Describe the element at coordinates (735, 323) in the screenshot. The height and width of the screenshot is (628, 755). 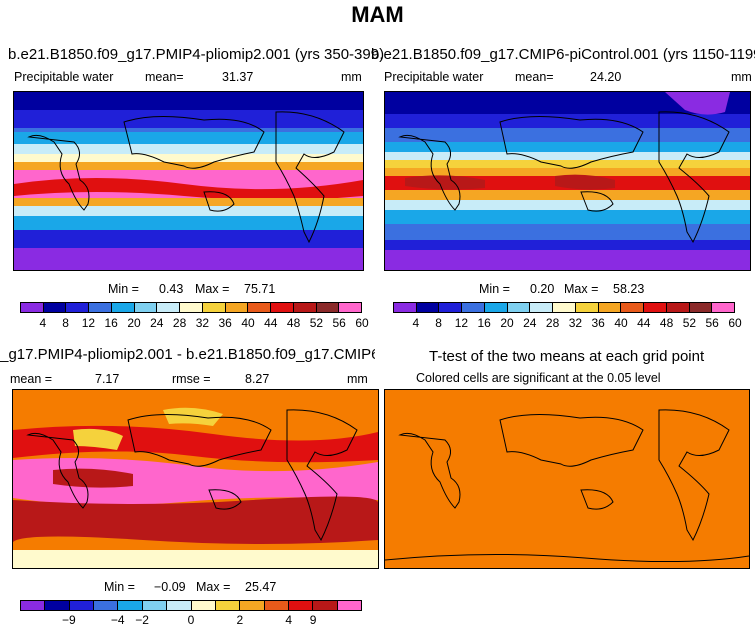
I see `colorbar-tick-label: 60` at that location.